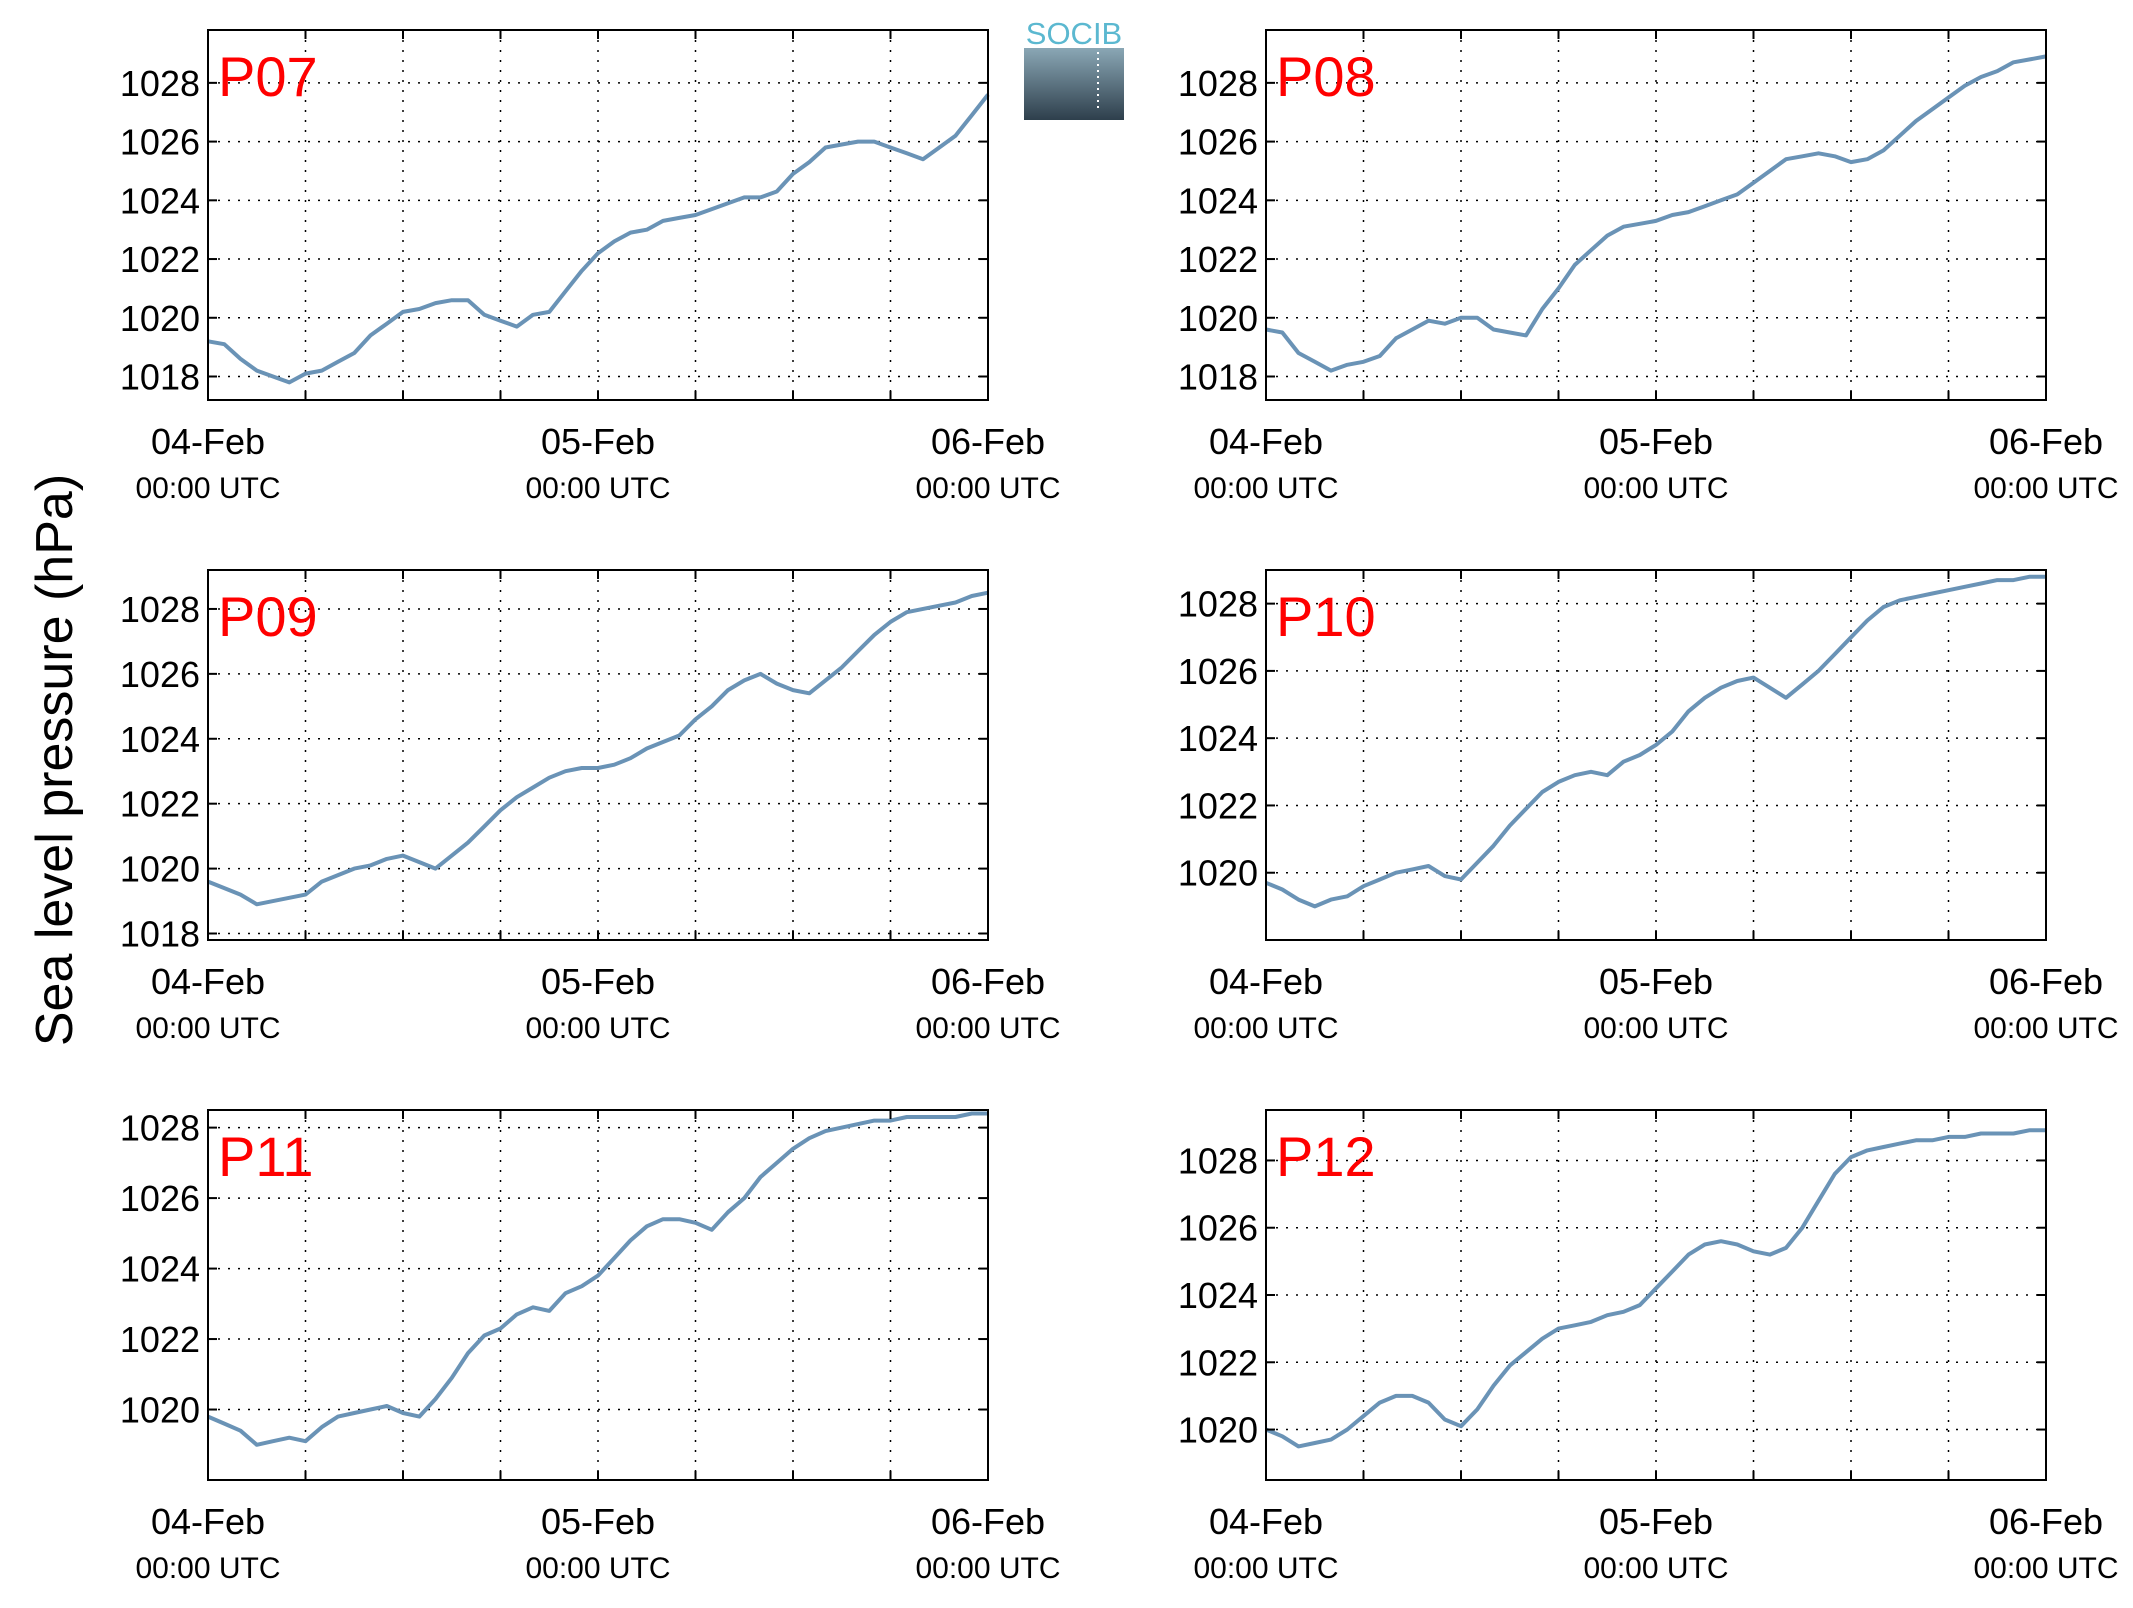 The width and height of the screenshot is (2133, 1608). I want to click on logo-text: SOCIB, so click(1074, 33).